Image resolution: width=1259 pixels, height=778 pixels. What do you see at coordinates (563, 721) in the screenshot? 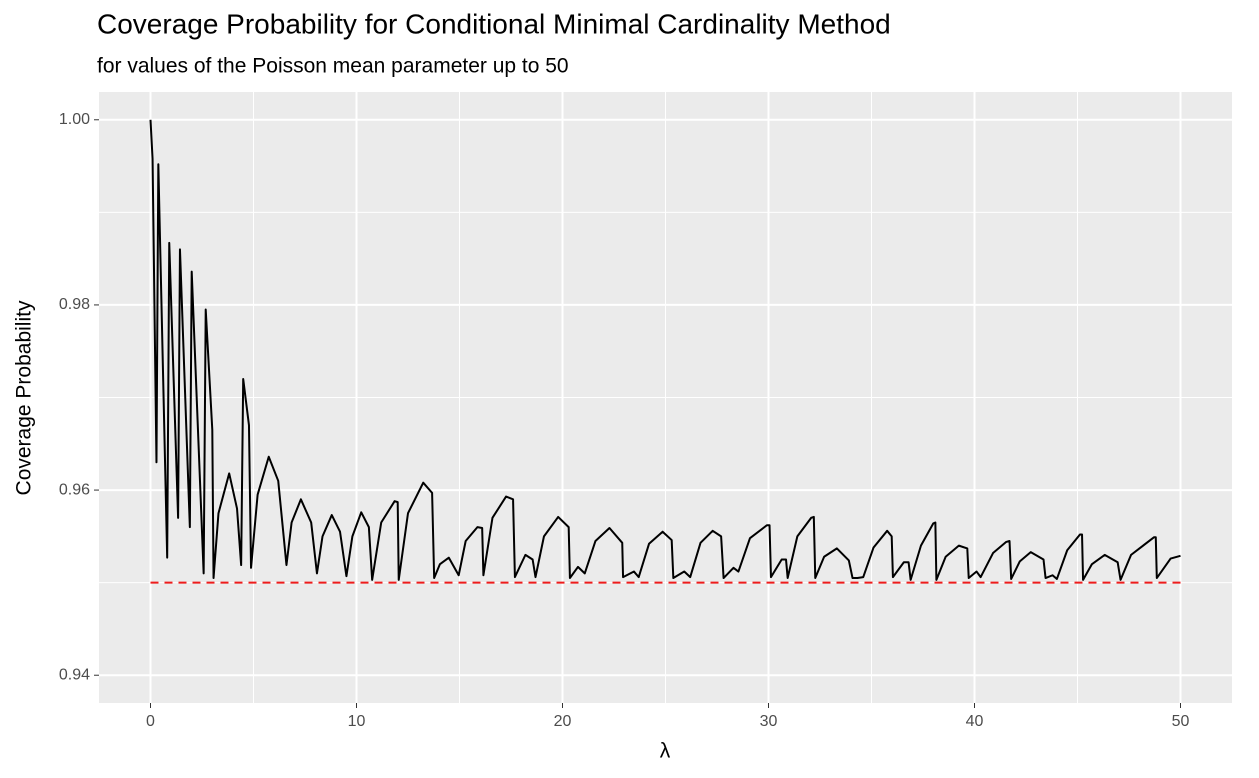
I see `x-tick-label: 20` at bounding box center [563, 721].